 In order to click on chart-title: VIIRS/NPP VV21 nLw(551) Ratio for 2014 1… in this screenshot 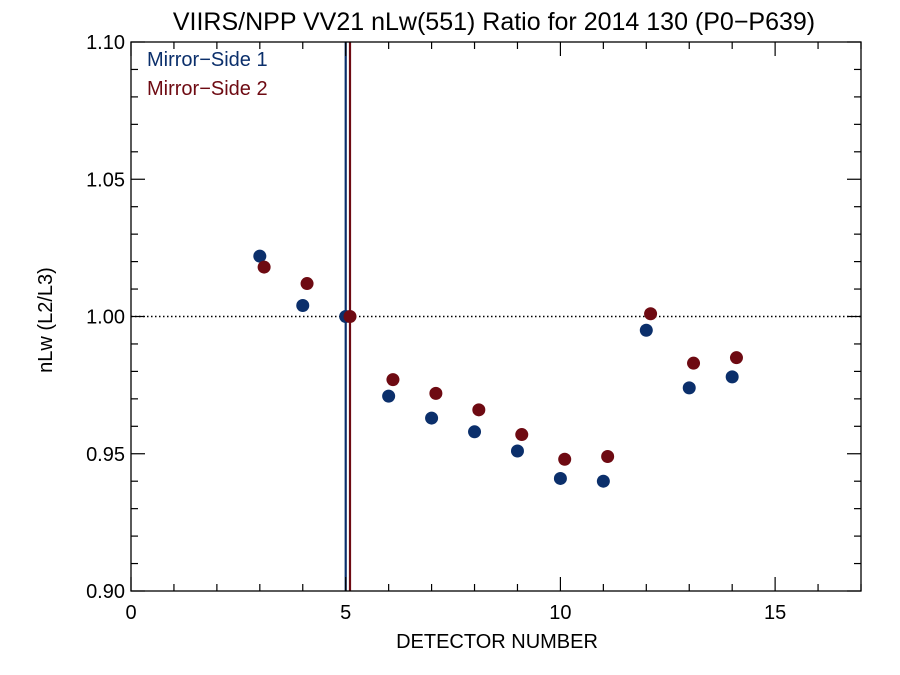, I will do `click(494, 22)`.